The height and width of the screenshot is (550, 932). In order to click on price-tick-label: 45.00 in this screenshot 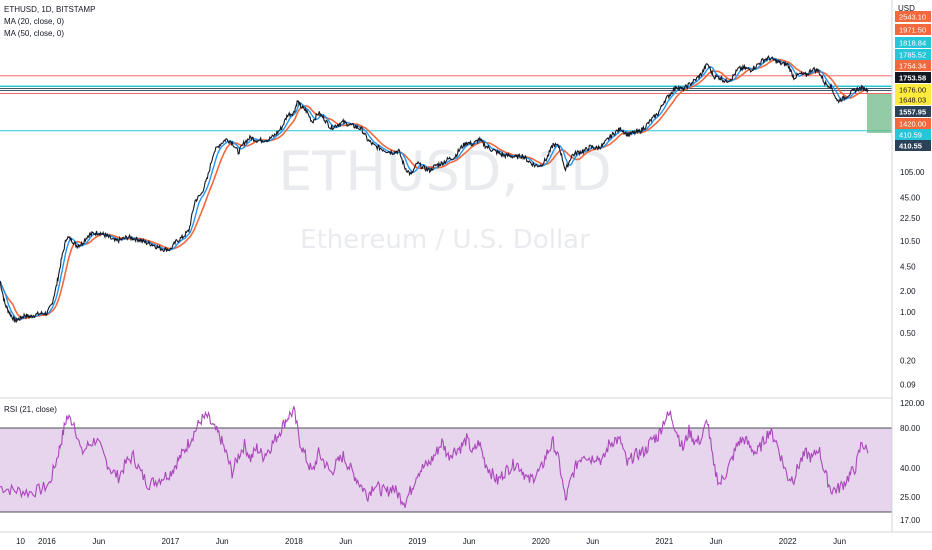, I will do `click(910, 197)`.